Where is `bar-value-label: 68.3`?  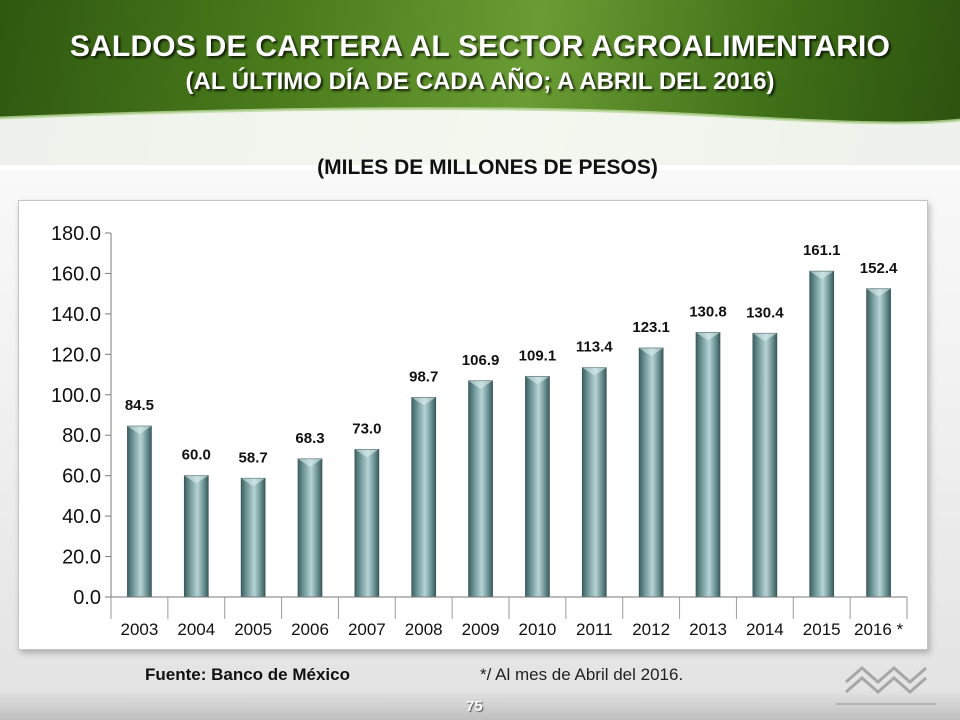
bar-value-label: 68.3 is located at coordinates (309, 438).